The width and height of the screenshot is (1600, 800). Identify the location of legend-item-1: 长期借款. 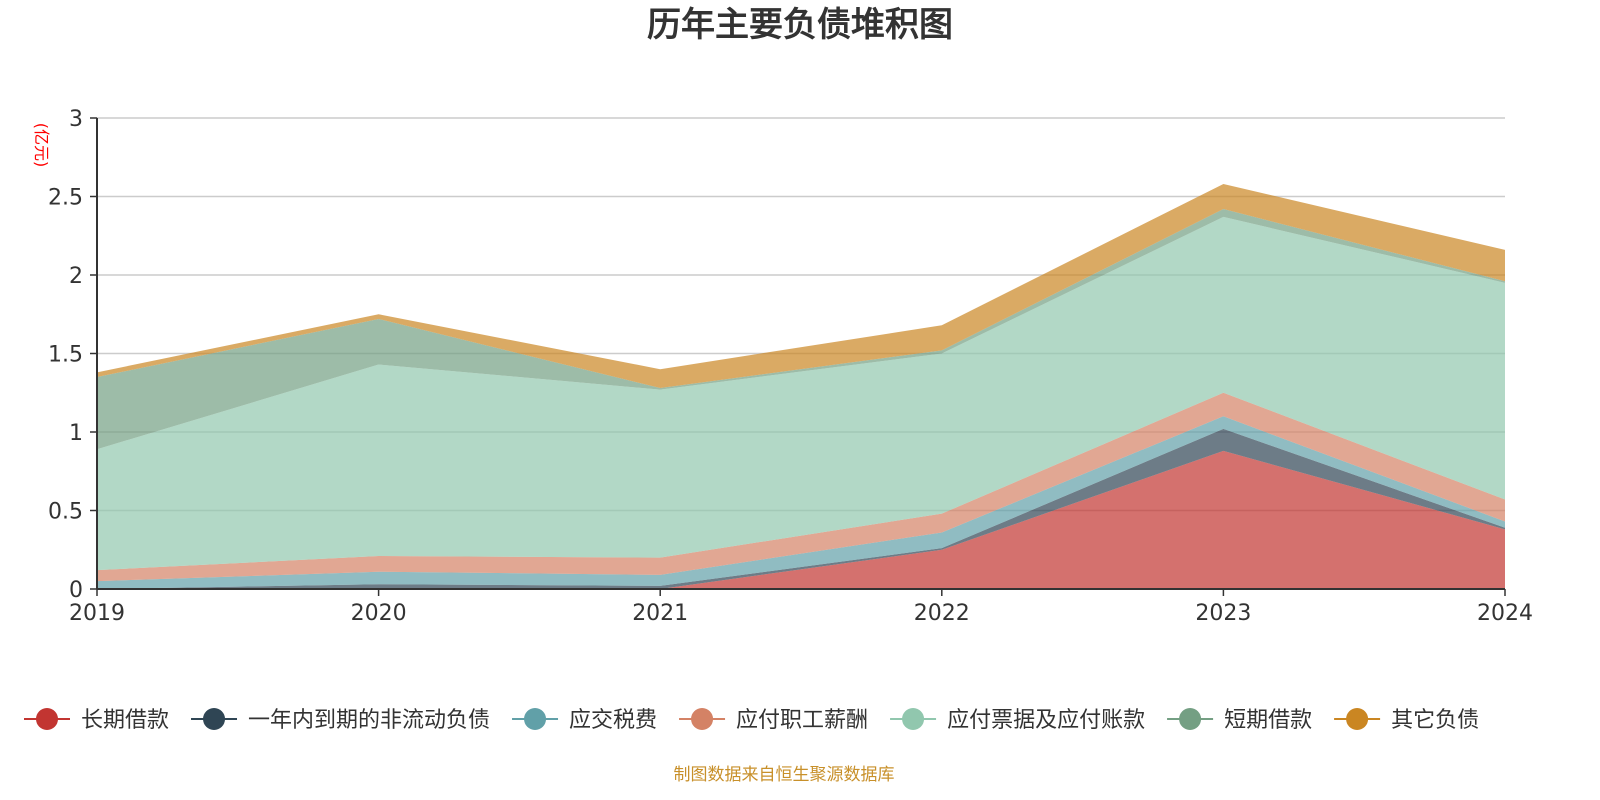
(96, 720).